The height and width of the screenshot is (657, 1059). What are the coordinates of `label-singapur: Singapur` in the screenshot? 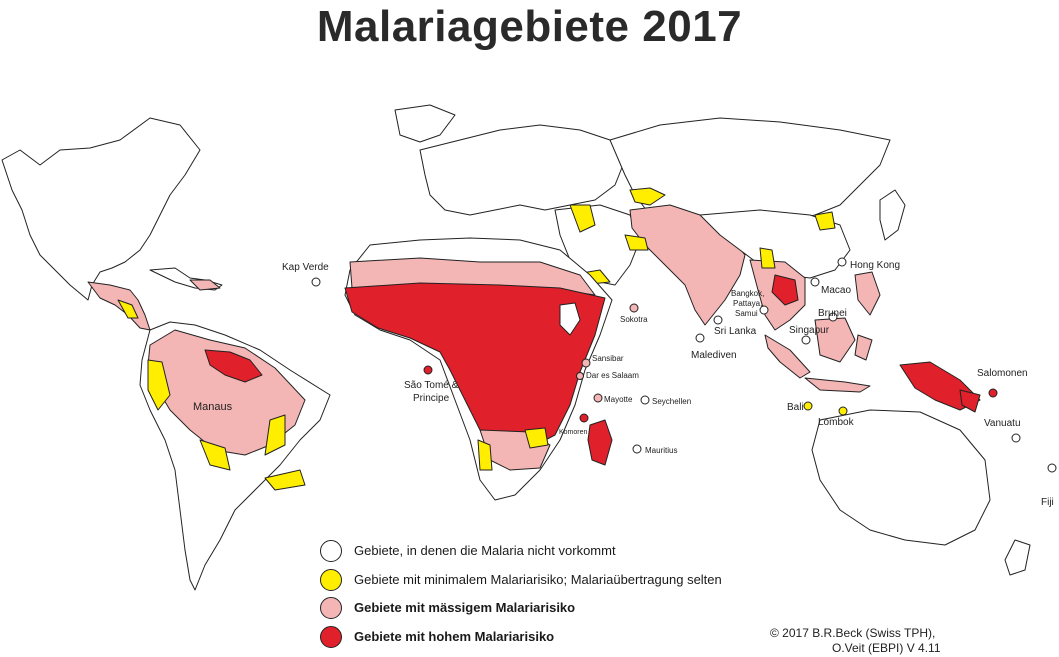 It's located at (809, 330).